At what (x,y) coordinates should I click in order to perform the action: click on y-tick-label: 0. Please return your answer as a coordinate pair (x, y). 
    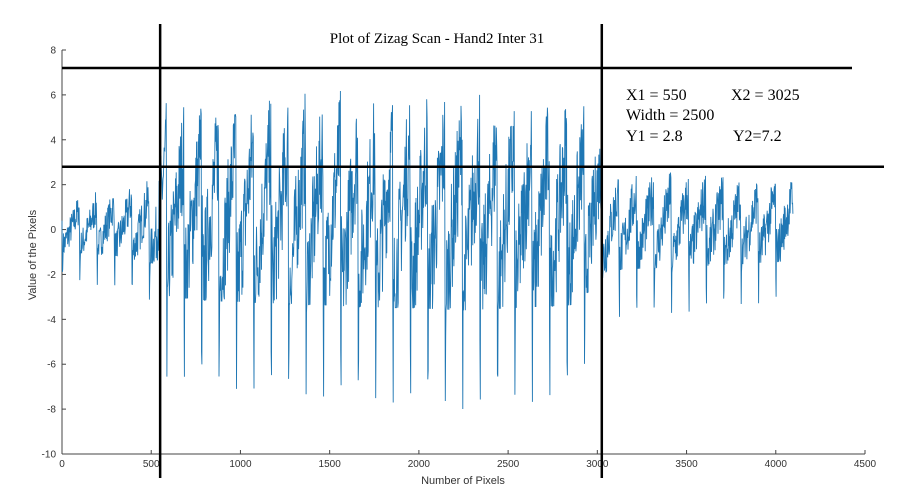
    Looking at the image, I should click on (53, 230).